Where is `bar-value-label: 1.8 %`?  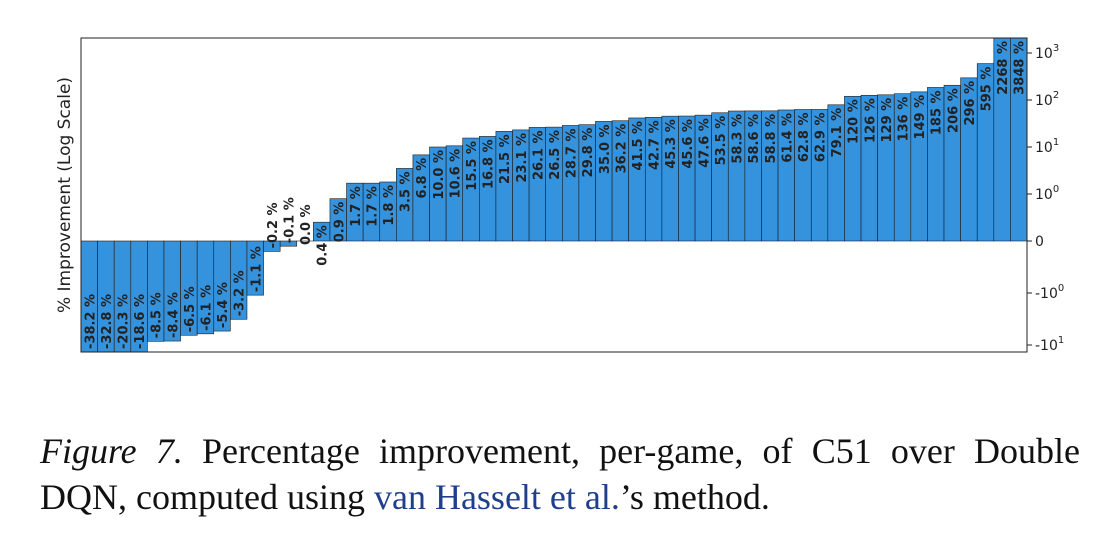 bar-value-label: 1.8 % is located at coordinates (389, 205).